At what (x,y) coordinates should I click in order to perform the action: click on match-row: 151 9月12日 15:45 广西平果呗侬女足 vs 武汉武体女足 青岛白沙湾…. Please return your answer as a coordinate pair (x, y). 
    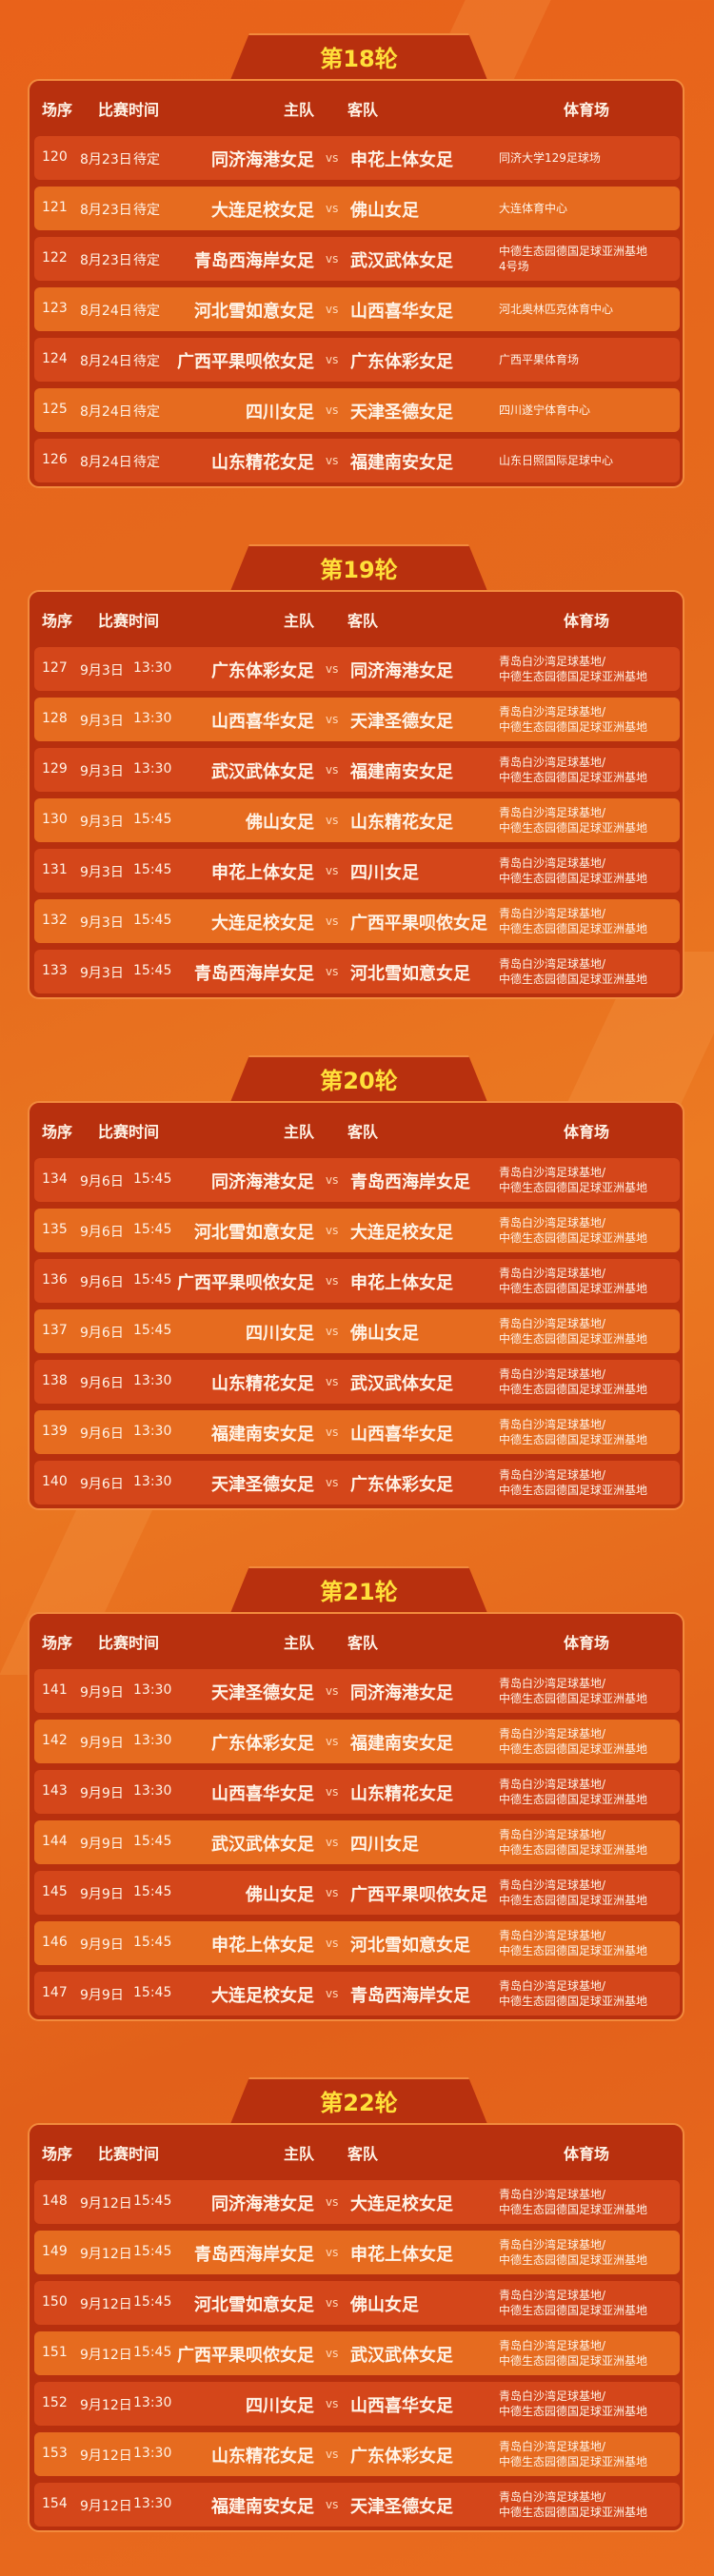
    Looking at the image, I should click on (357, 2353).